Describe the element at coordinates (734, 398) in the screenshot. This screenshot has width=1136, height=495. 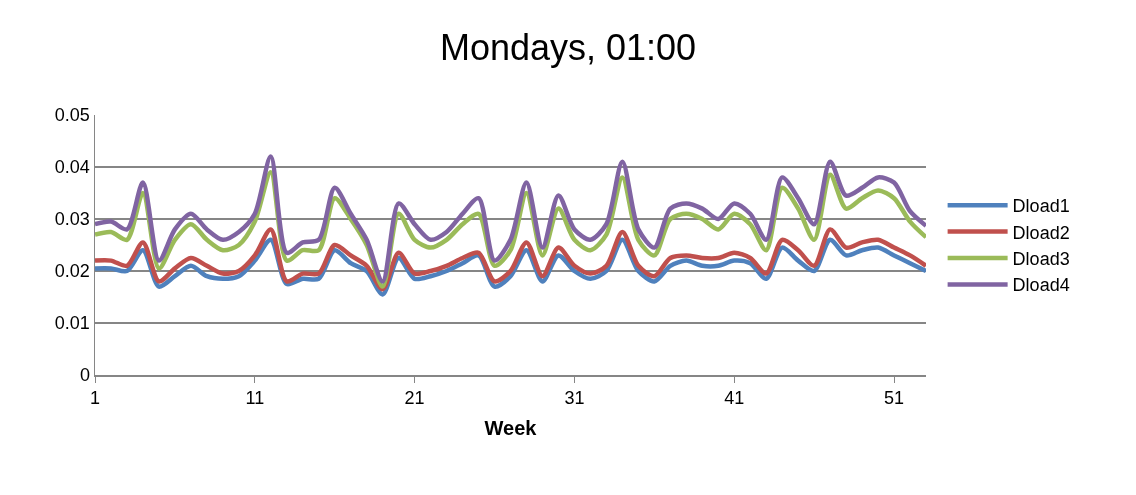
I see `x-tick-label: 41` at that location.